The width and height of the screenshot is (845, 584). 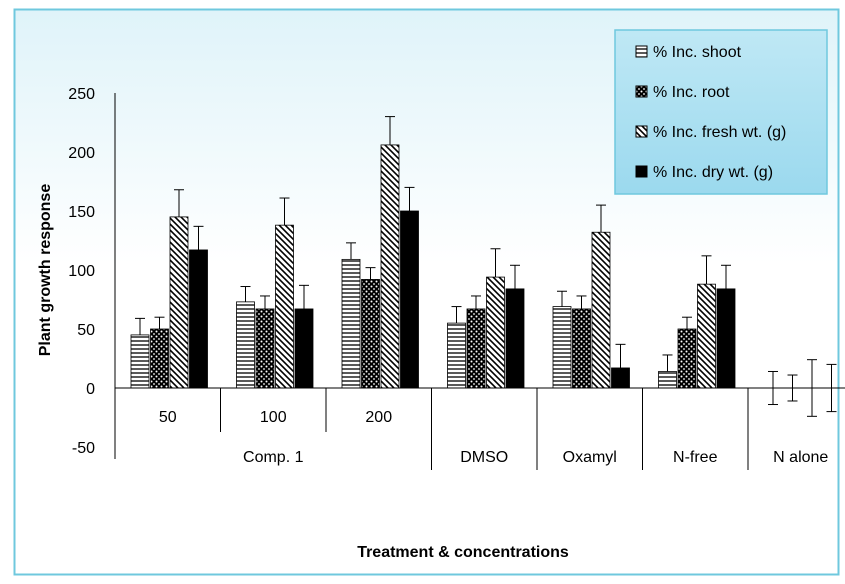 I want to click on y-axis-label: Plant growth response, so click(x=45, y=270).